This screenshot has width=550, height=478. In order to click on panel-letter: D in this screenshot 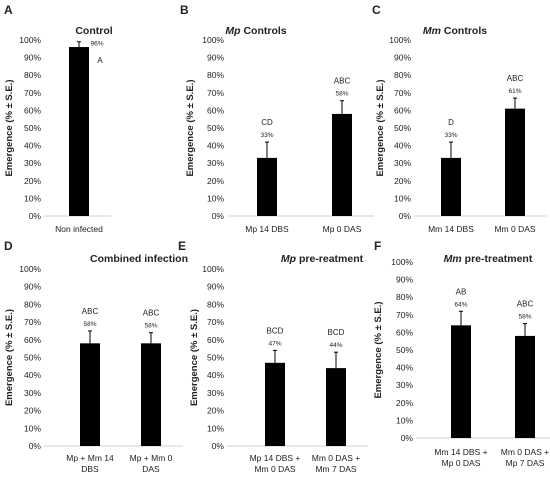, I will do `click(8, 246)`.